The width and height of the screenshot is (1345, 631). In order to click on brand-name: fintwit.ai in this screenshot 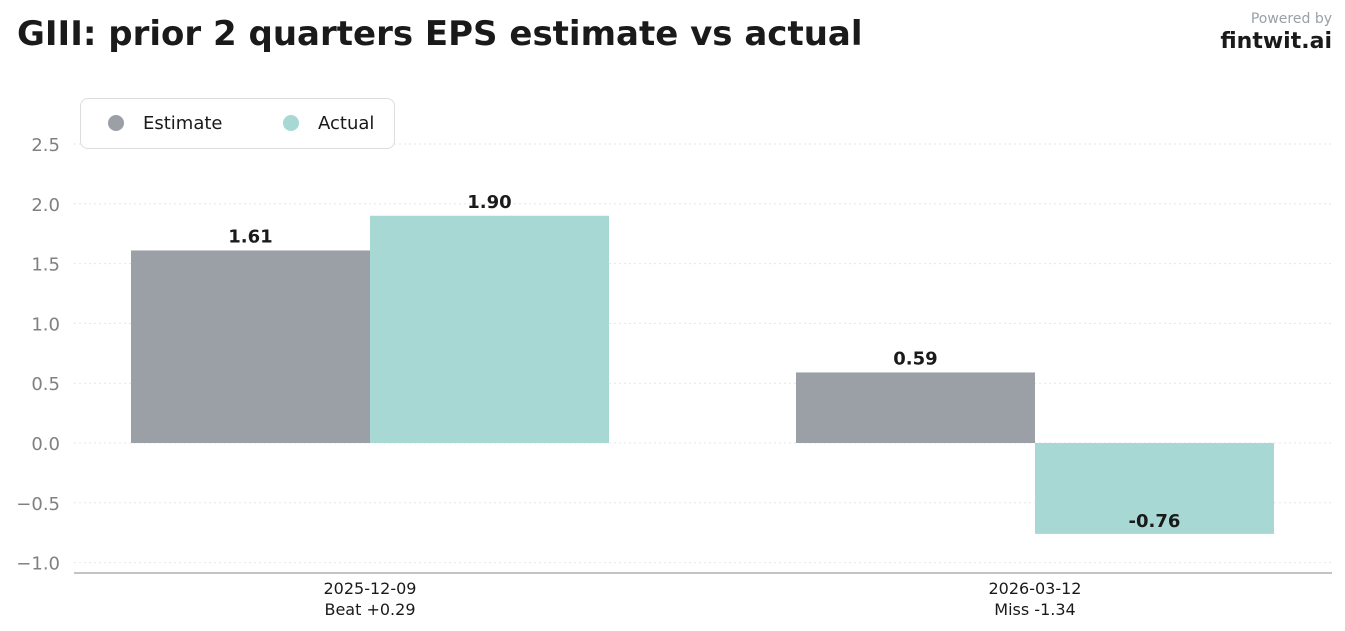, I will do `click(1276, 41)`.